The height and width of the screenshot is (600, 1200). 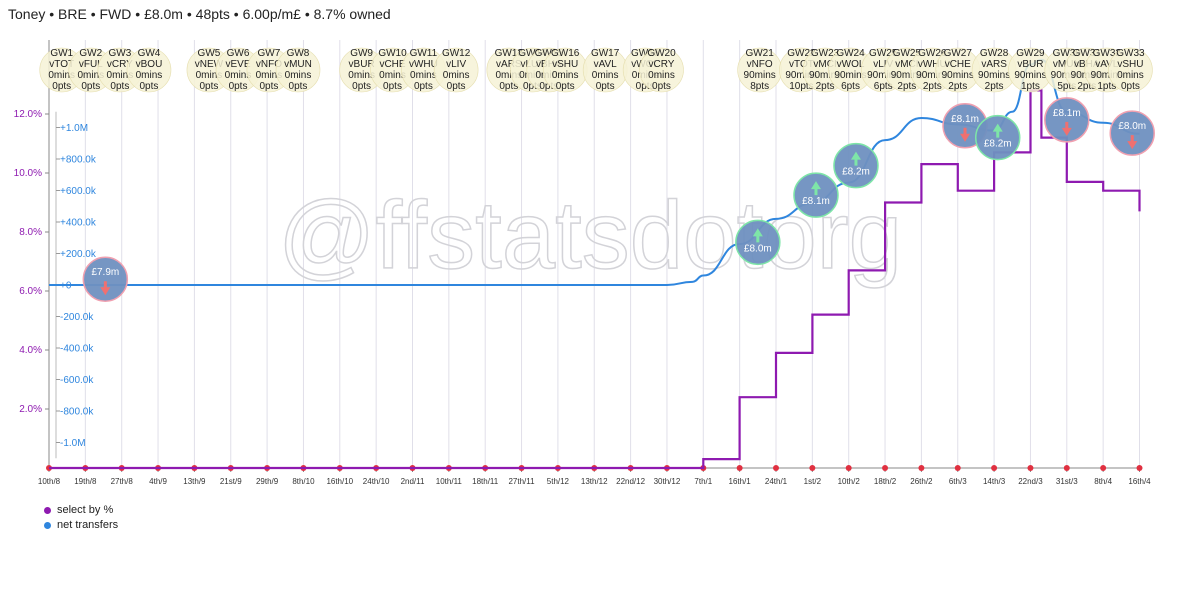 I want to click on gw-opponent: vARS, so click(x=509, y=64).